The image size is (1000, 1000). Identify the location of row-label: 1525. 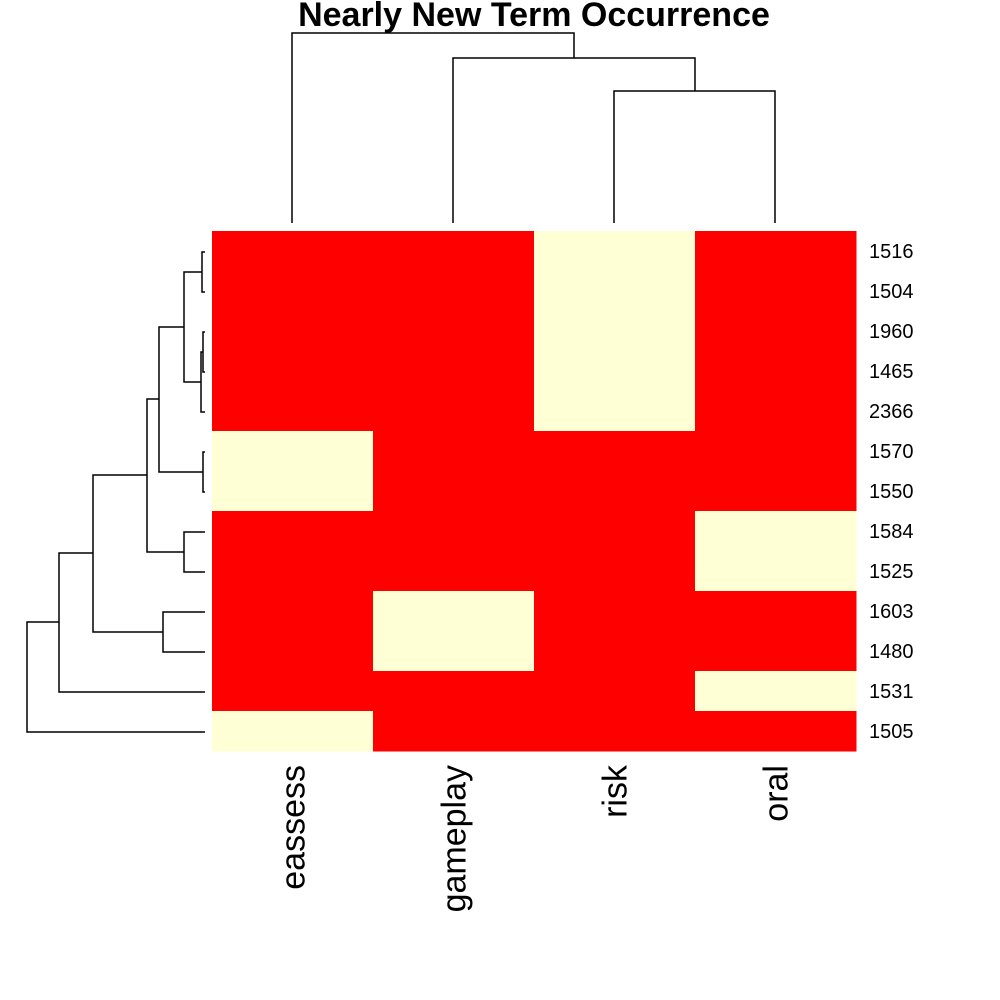
(891, 572).